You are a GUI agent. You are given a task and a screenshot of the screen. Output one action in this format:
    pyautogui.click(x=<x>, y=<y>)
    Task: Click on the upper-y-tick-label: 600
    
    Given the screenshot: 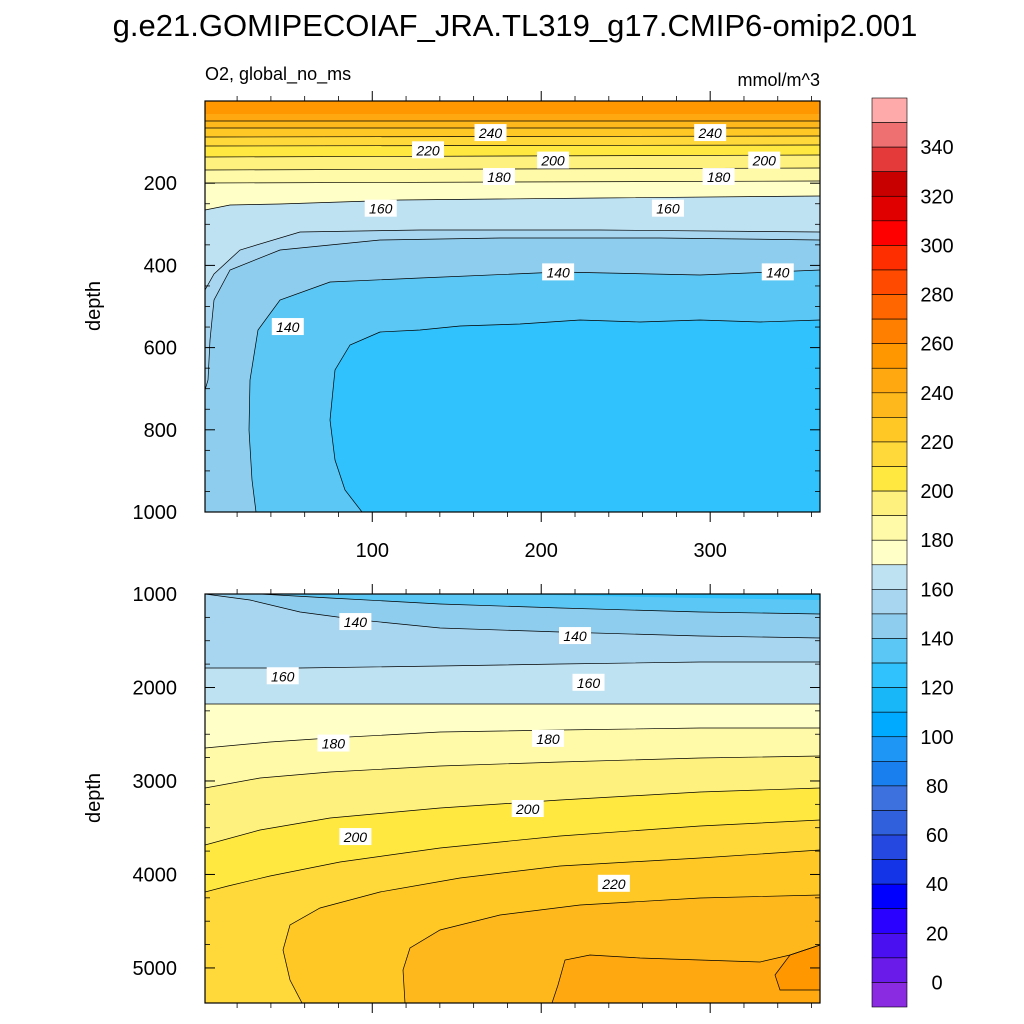 What is the action you would take?
    pyautogui.click(x=160, y=349)
    